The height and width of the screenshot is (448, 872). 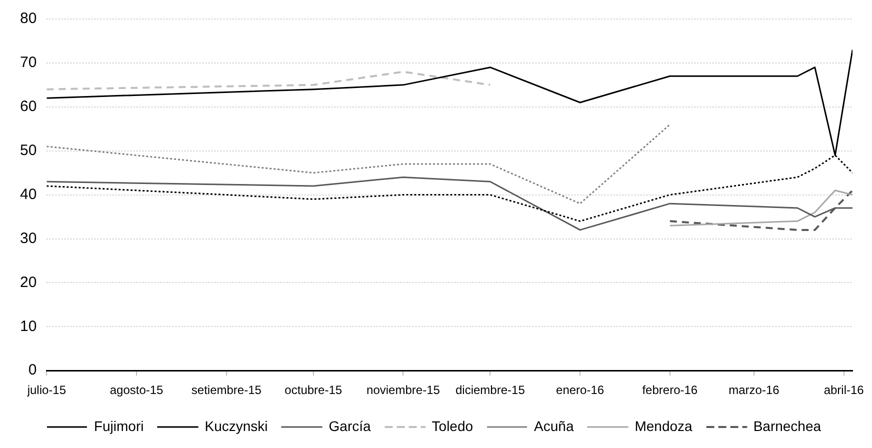 What do you see at coordinates (349, 426) in the screenshot?
I see `legend-label: García` at bounding box center [349, 426].